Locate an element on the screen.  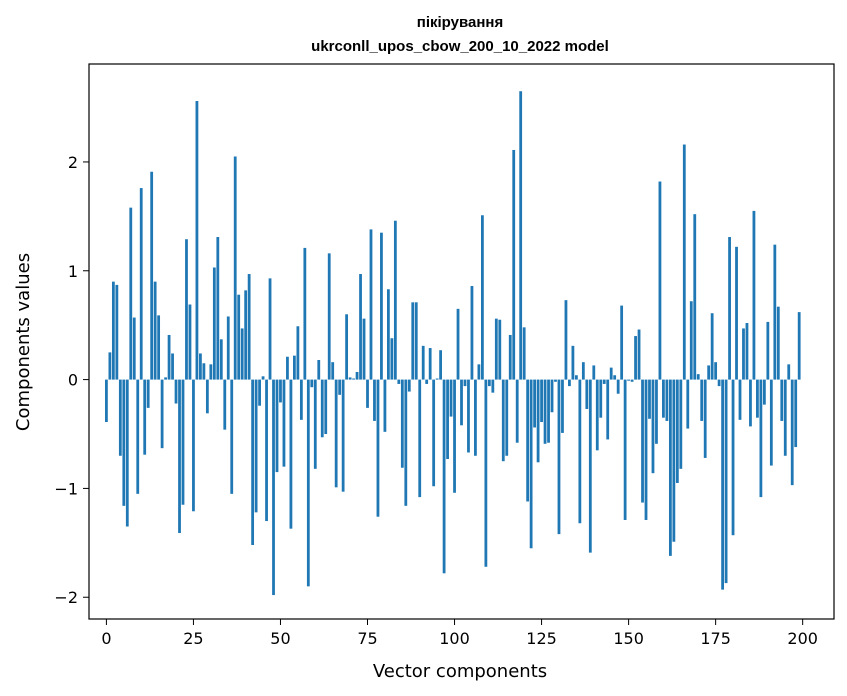
x-axis-label: Vector components is located at coordinates (460, 671).